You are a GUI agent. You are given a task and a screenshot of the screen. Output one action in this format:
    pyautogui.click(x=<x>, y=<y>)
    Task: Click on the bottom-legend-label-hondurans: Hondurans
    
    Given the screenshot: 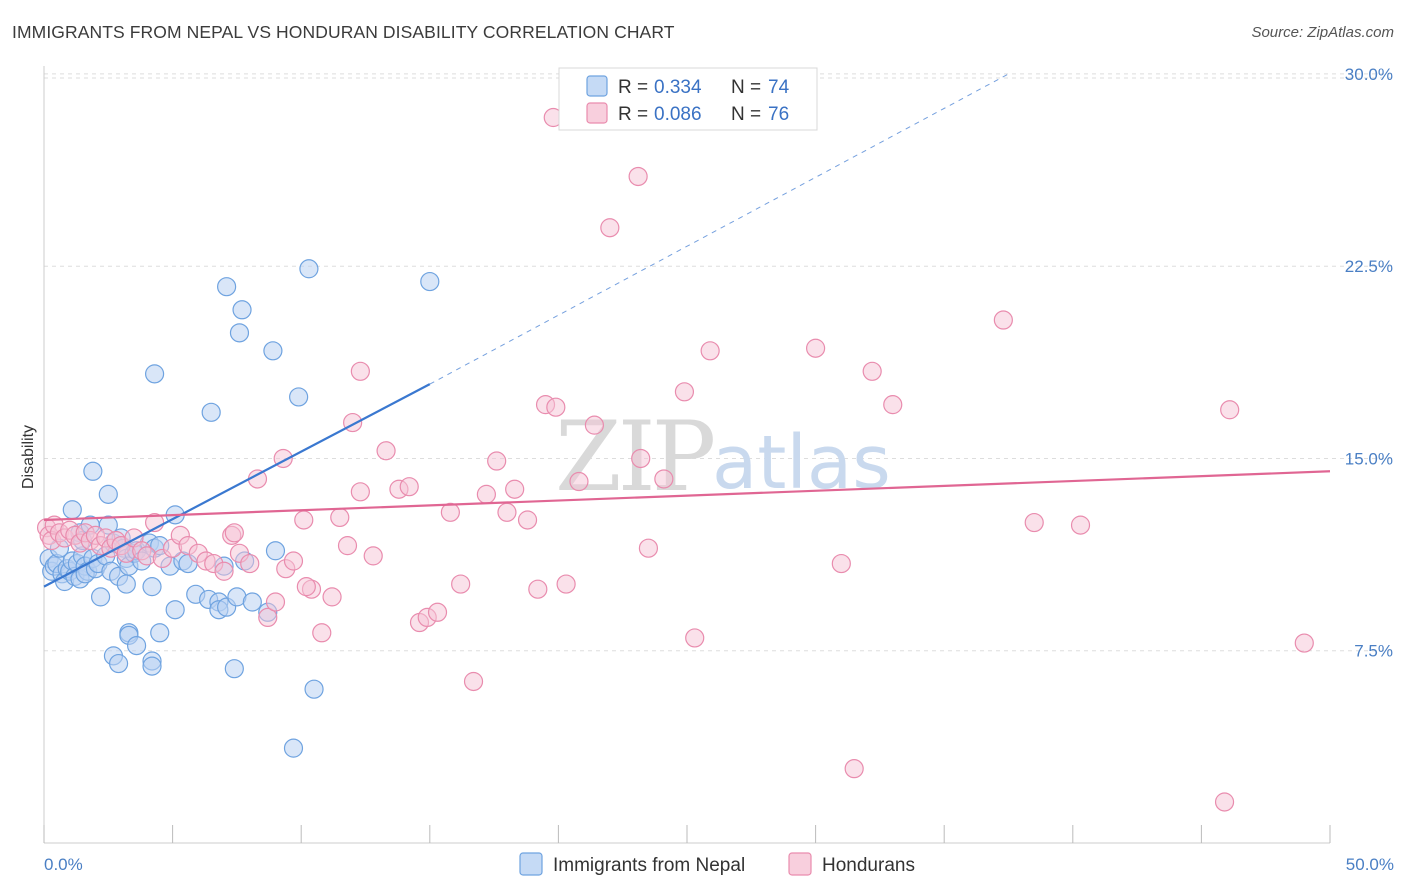 What is the action you would take?
    pyautogui.click(x=868, y=865)
    